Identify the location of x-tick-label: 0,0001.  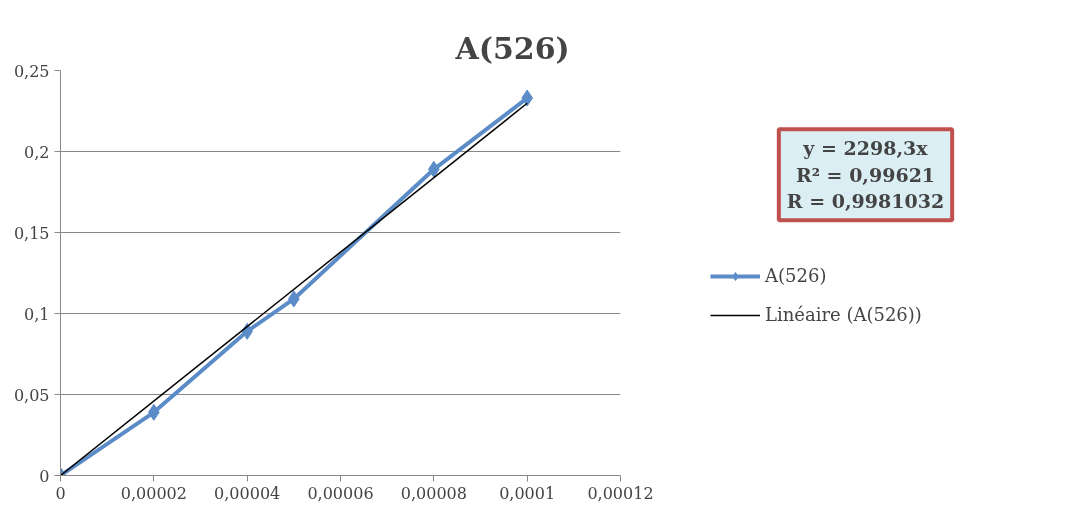
(527, 493).